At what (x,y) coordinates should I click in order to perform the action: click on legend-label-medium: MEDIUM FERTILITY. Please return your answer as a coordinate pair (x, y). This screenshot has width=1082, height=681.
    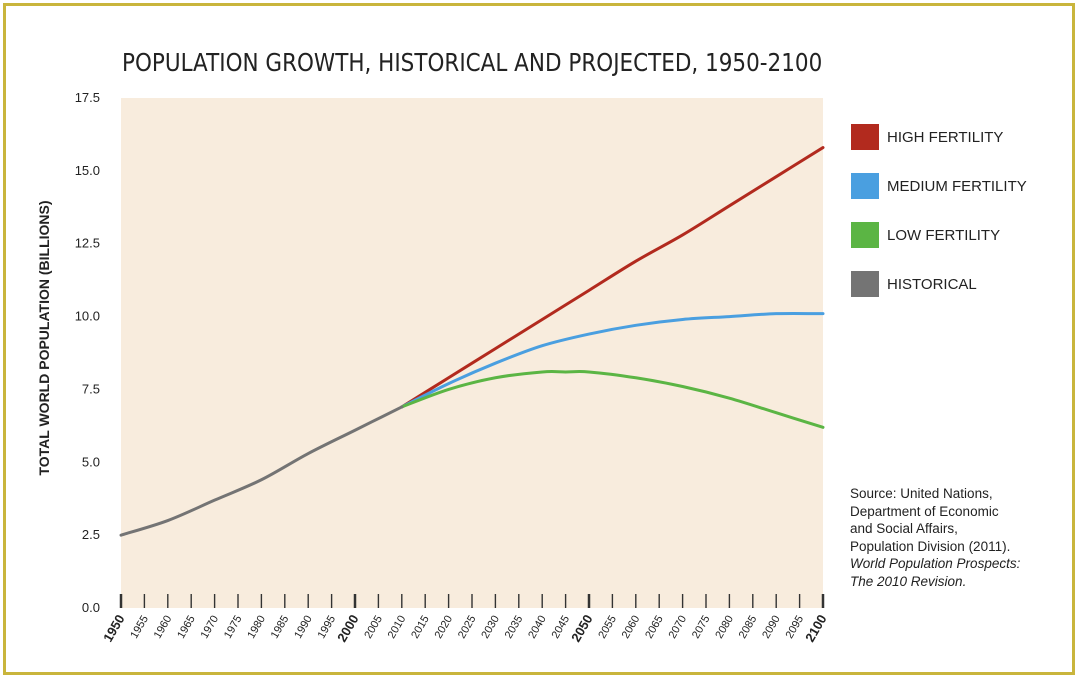
    Looking at the image, I should click on (957, 186).